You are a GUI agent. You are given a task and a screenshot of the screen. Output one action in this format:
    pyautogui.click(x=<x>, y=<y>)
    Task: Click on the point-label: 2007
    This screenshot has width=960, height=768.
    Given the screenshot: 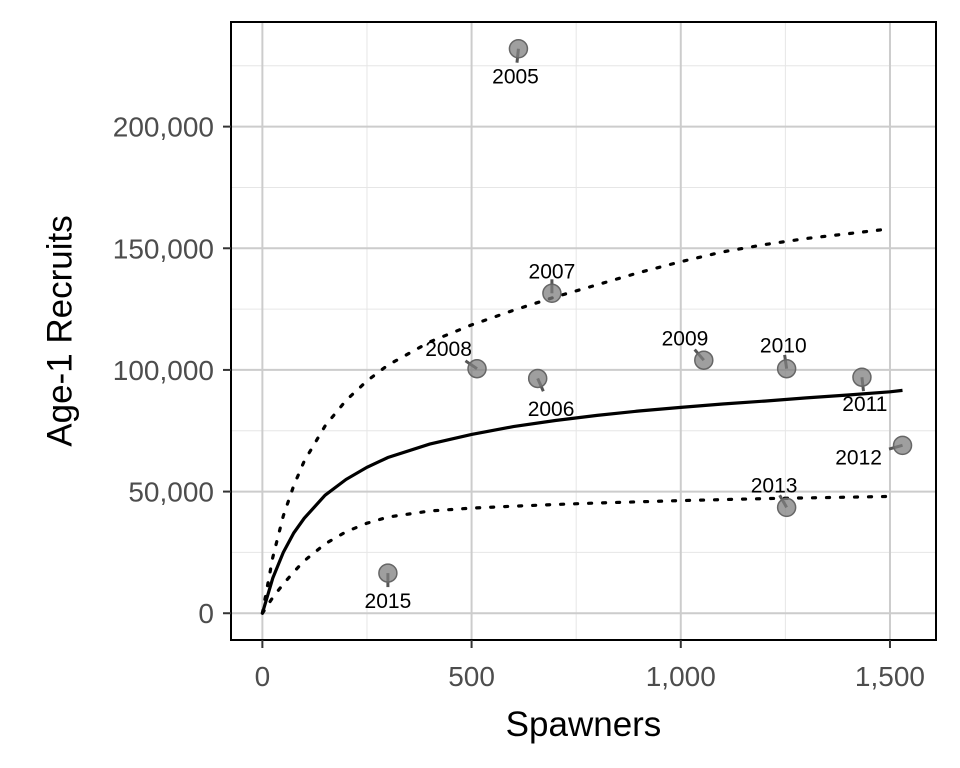 What is the action you would take?
    pyautogui.click(x=552, y=271)
    